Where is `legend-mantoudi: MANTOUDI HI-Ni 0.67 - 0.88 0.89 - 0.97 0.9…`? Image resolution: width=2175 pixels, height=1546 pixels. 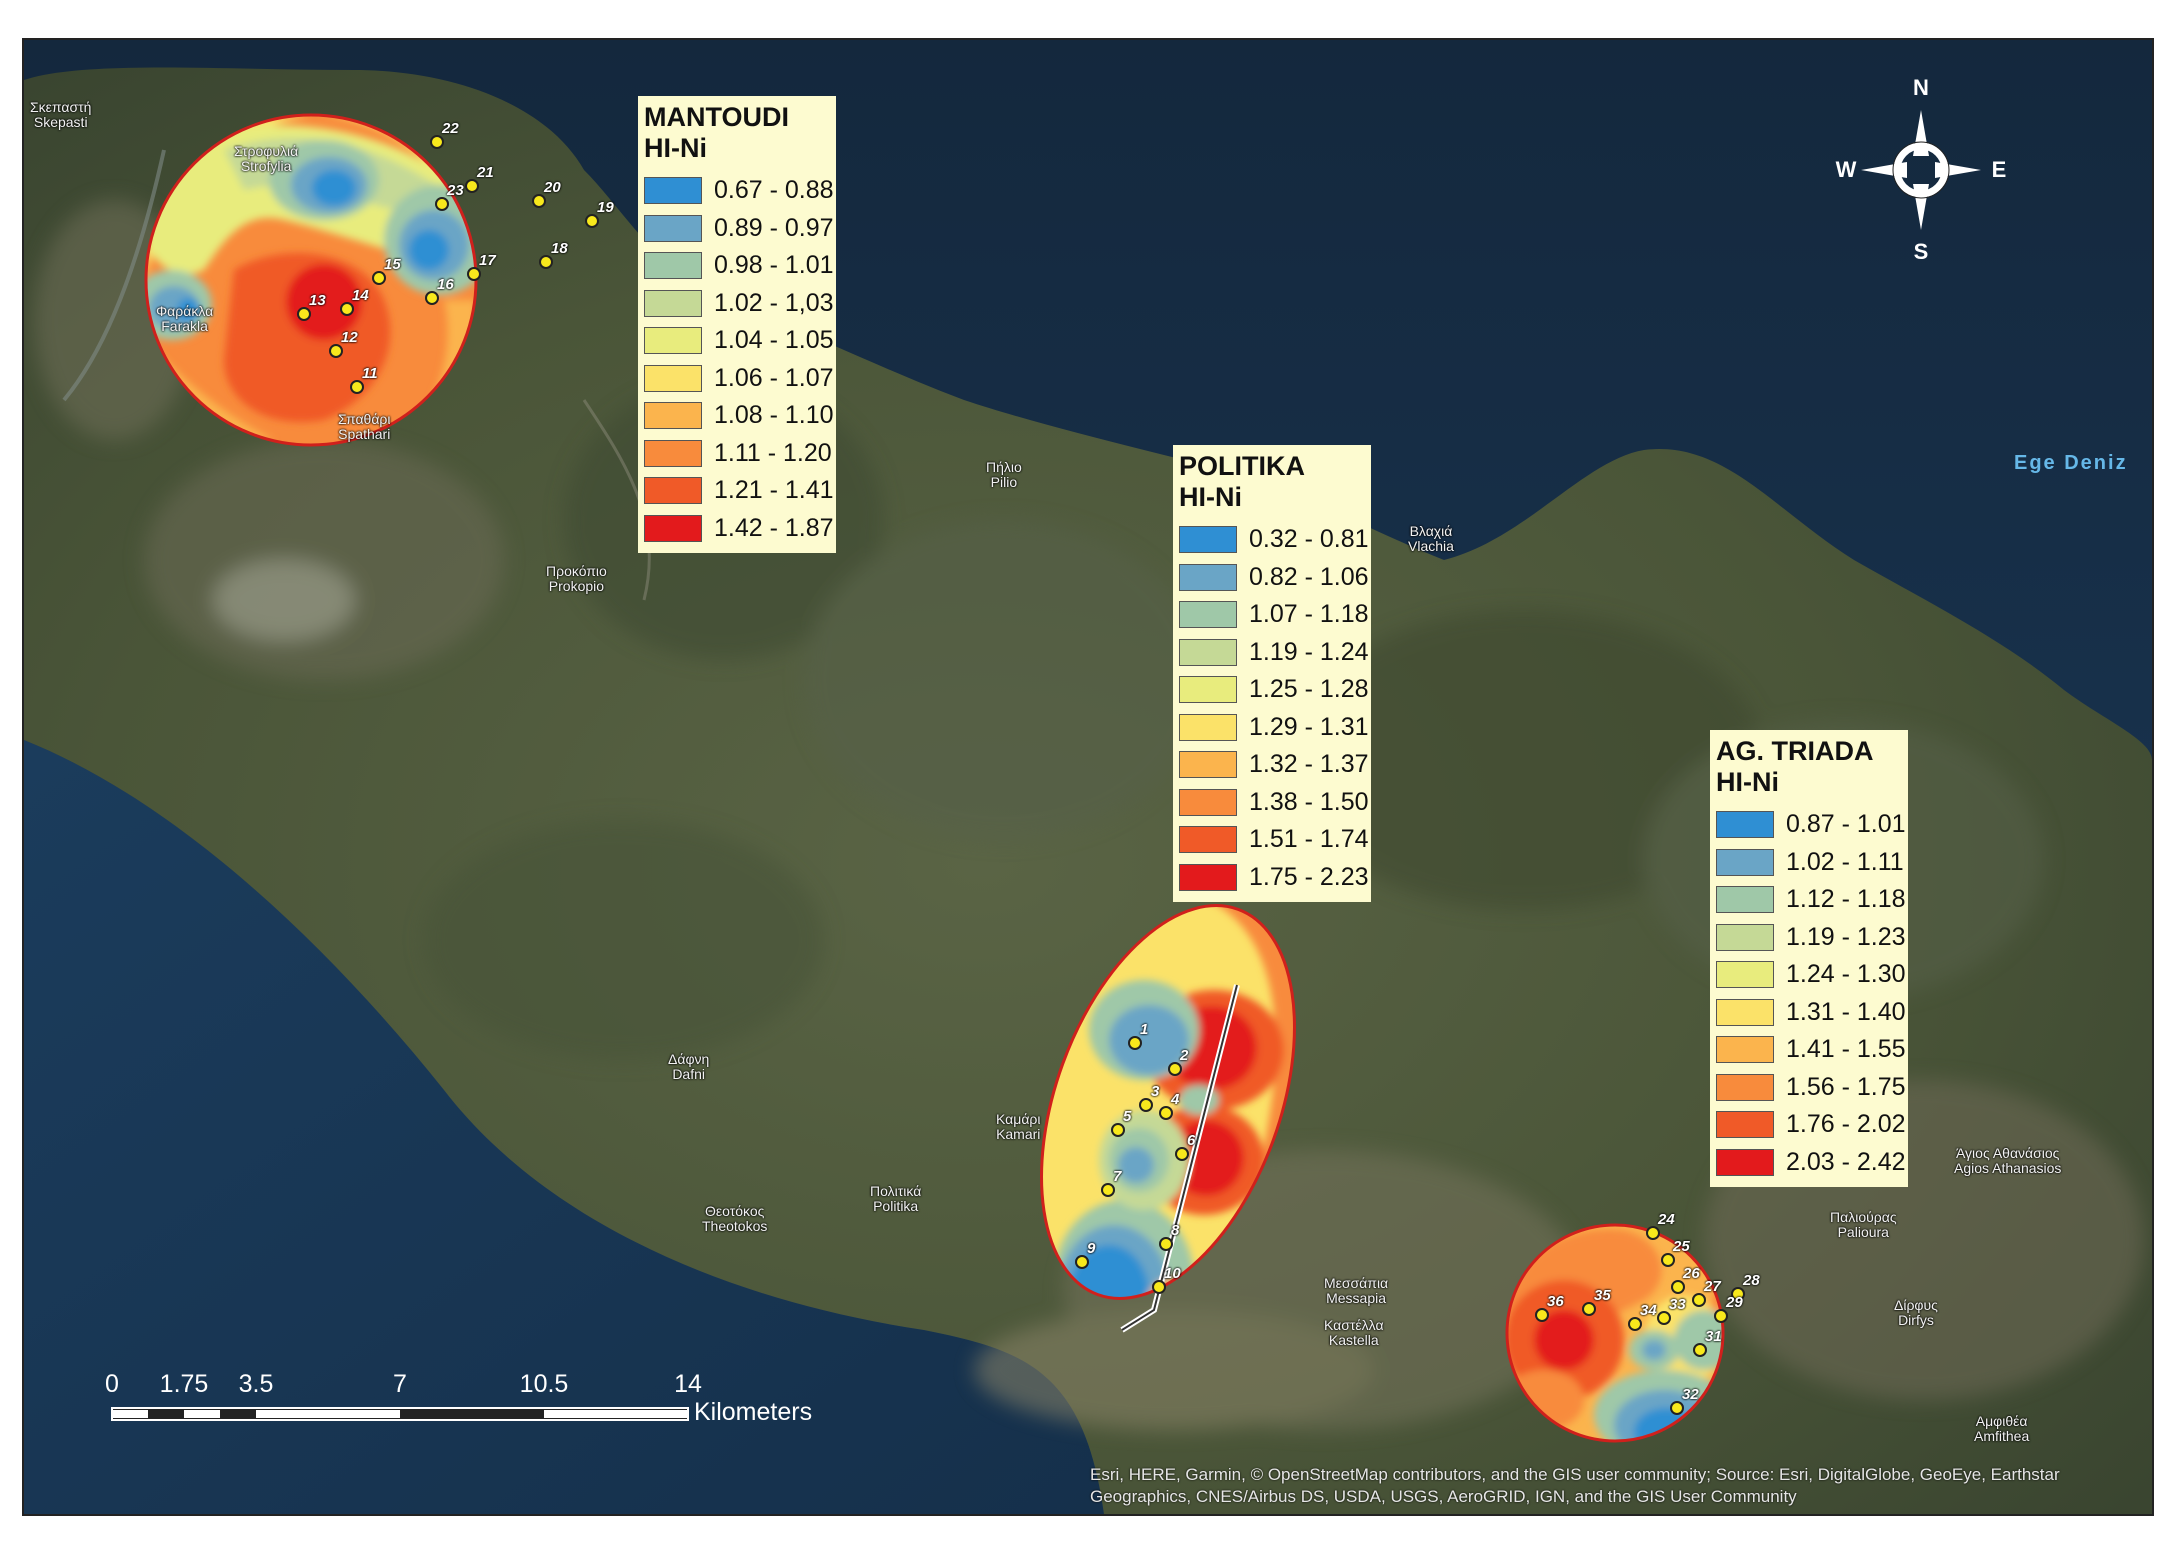 legend-mantoudi: MANTOUDI HI-Ni 0.67 - 0.88 0.89 - 0.97 0.9… is located at coordinates (737, 324).